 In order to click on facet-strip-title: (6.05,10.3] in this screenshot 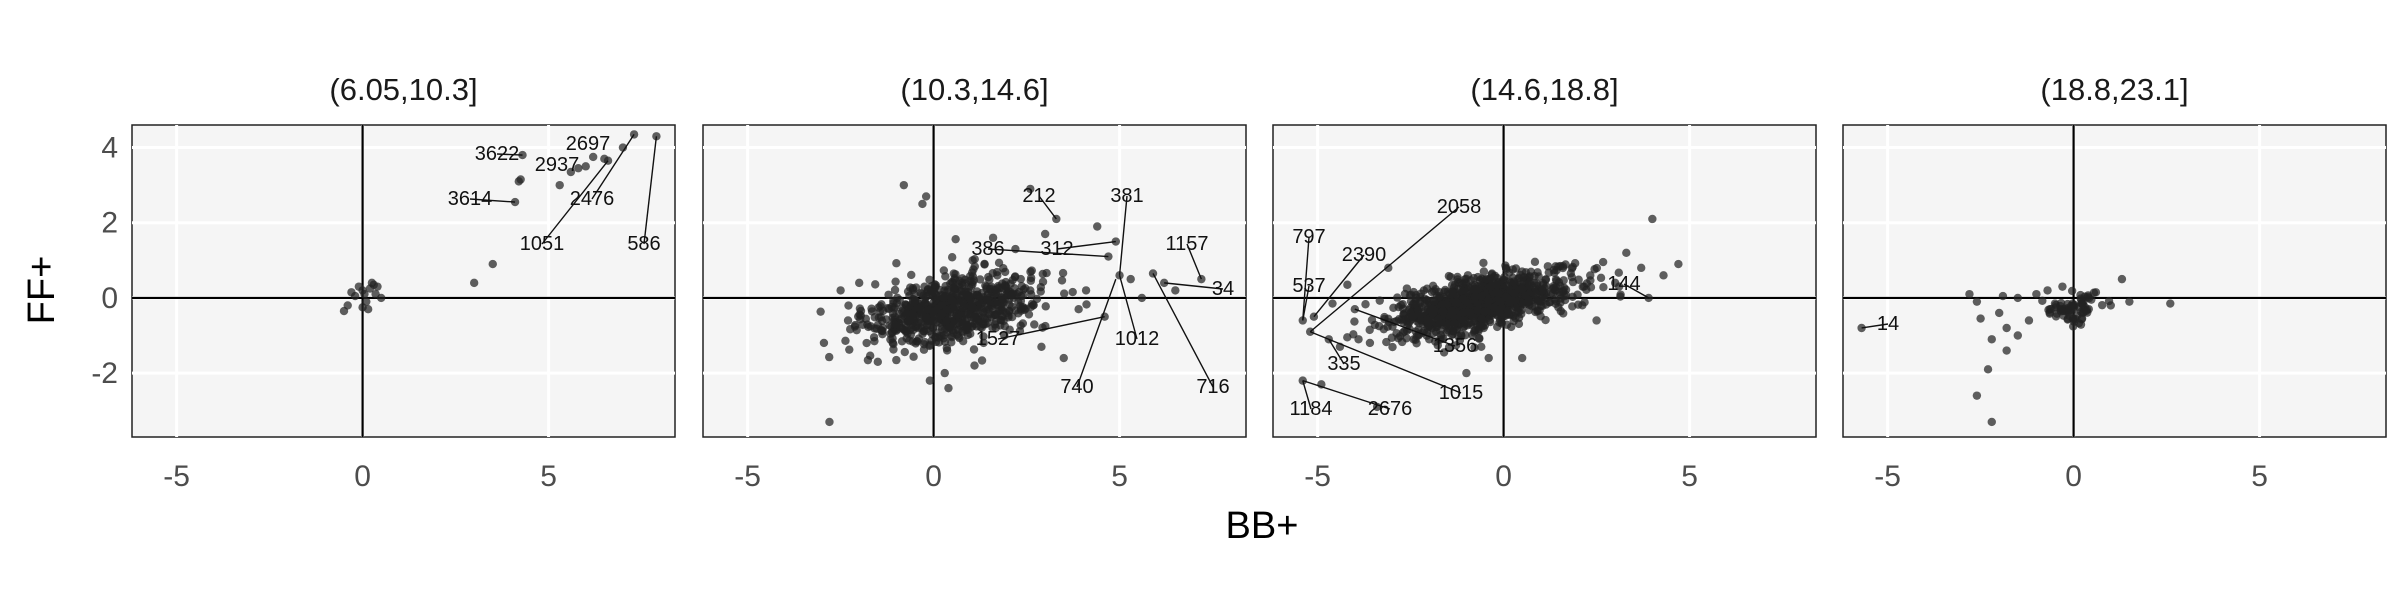, I will do `click(403, 89)`.